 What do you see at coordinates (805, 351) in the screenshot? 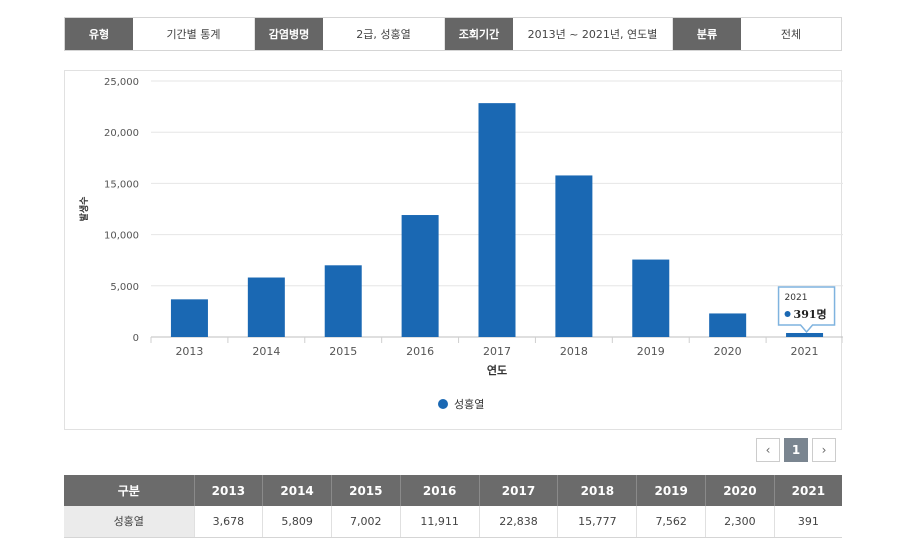
I see `x-tick-label: 2021` at bounding box center [805, 351].